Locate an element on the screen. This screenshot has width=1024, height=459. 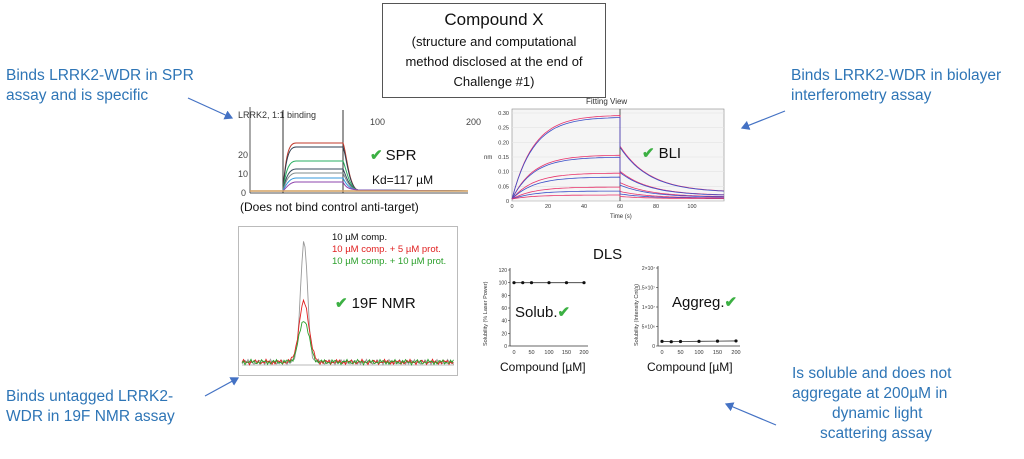
dls-aggreg-xtick: 150 is located at coordinates (717, 353).